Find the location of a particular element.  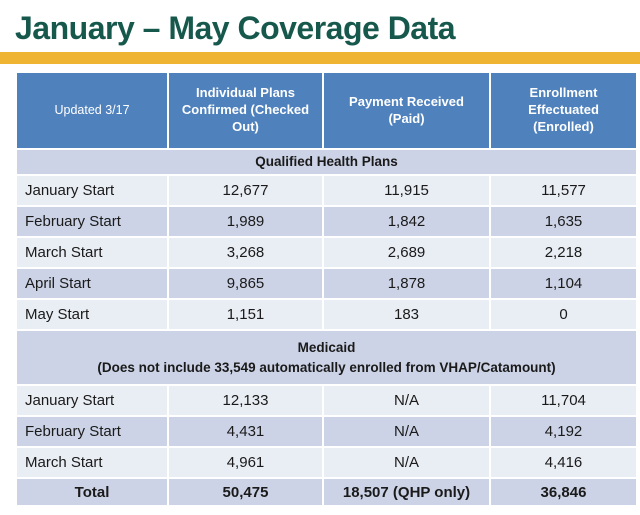

table-header-updated: Updated 3/17 is located at coordinates (92, 110).